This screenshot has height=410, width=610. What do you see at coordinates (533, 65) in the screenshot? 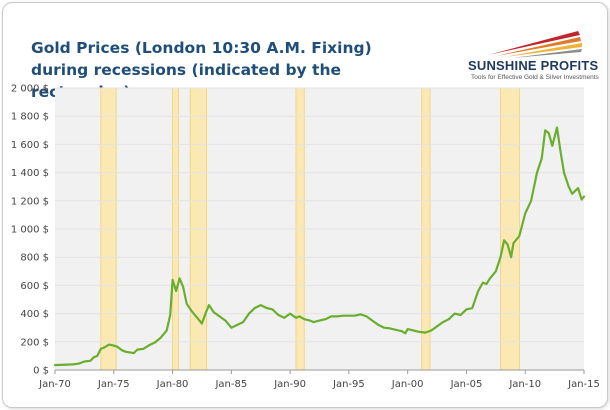
I see `logo-name: SUNSHINE PROFITS` at bounding box center [533, 65].